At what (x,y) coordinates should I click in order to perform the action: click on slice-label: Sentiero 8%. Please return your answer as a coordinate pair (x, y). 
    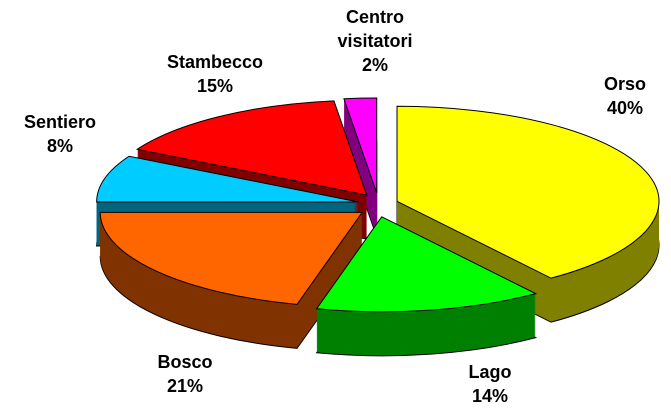
    Looking at the image, I should click on (60, 134).